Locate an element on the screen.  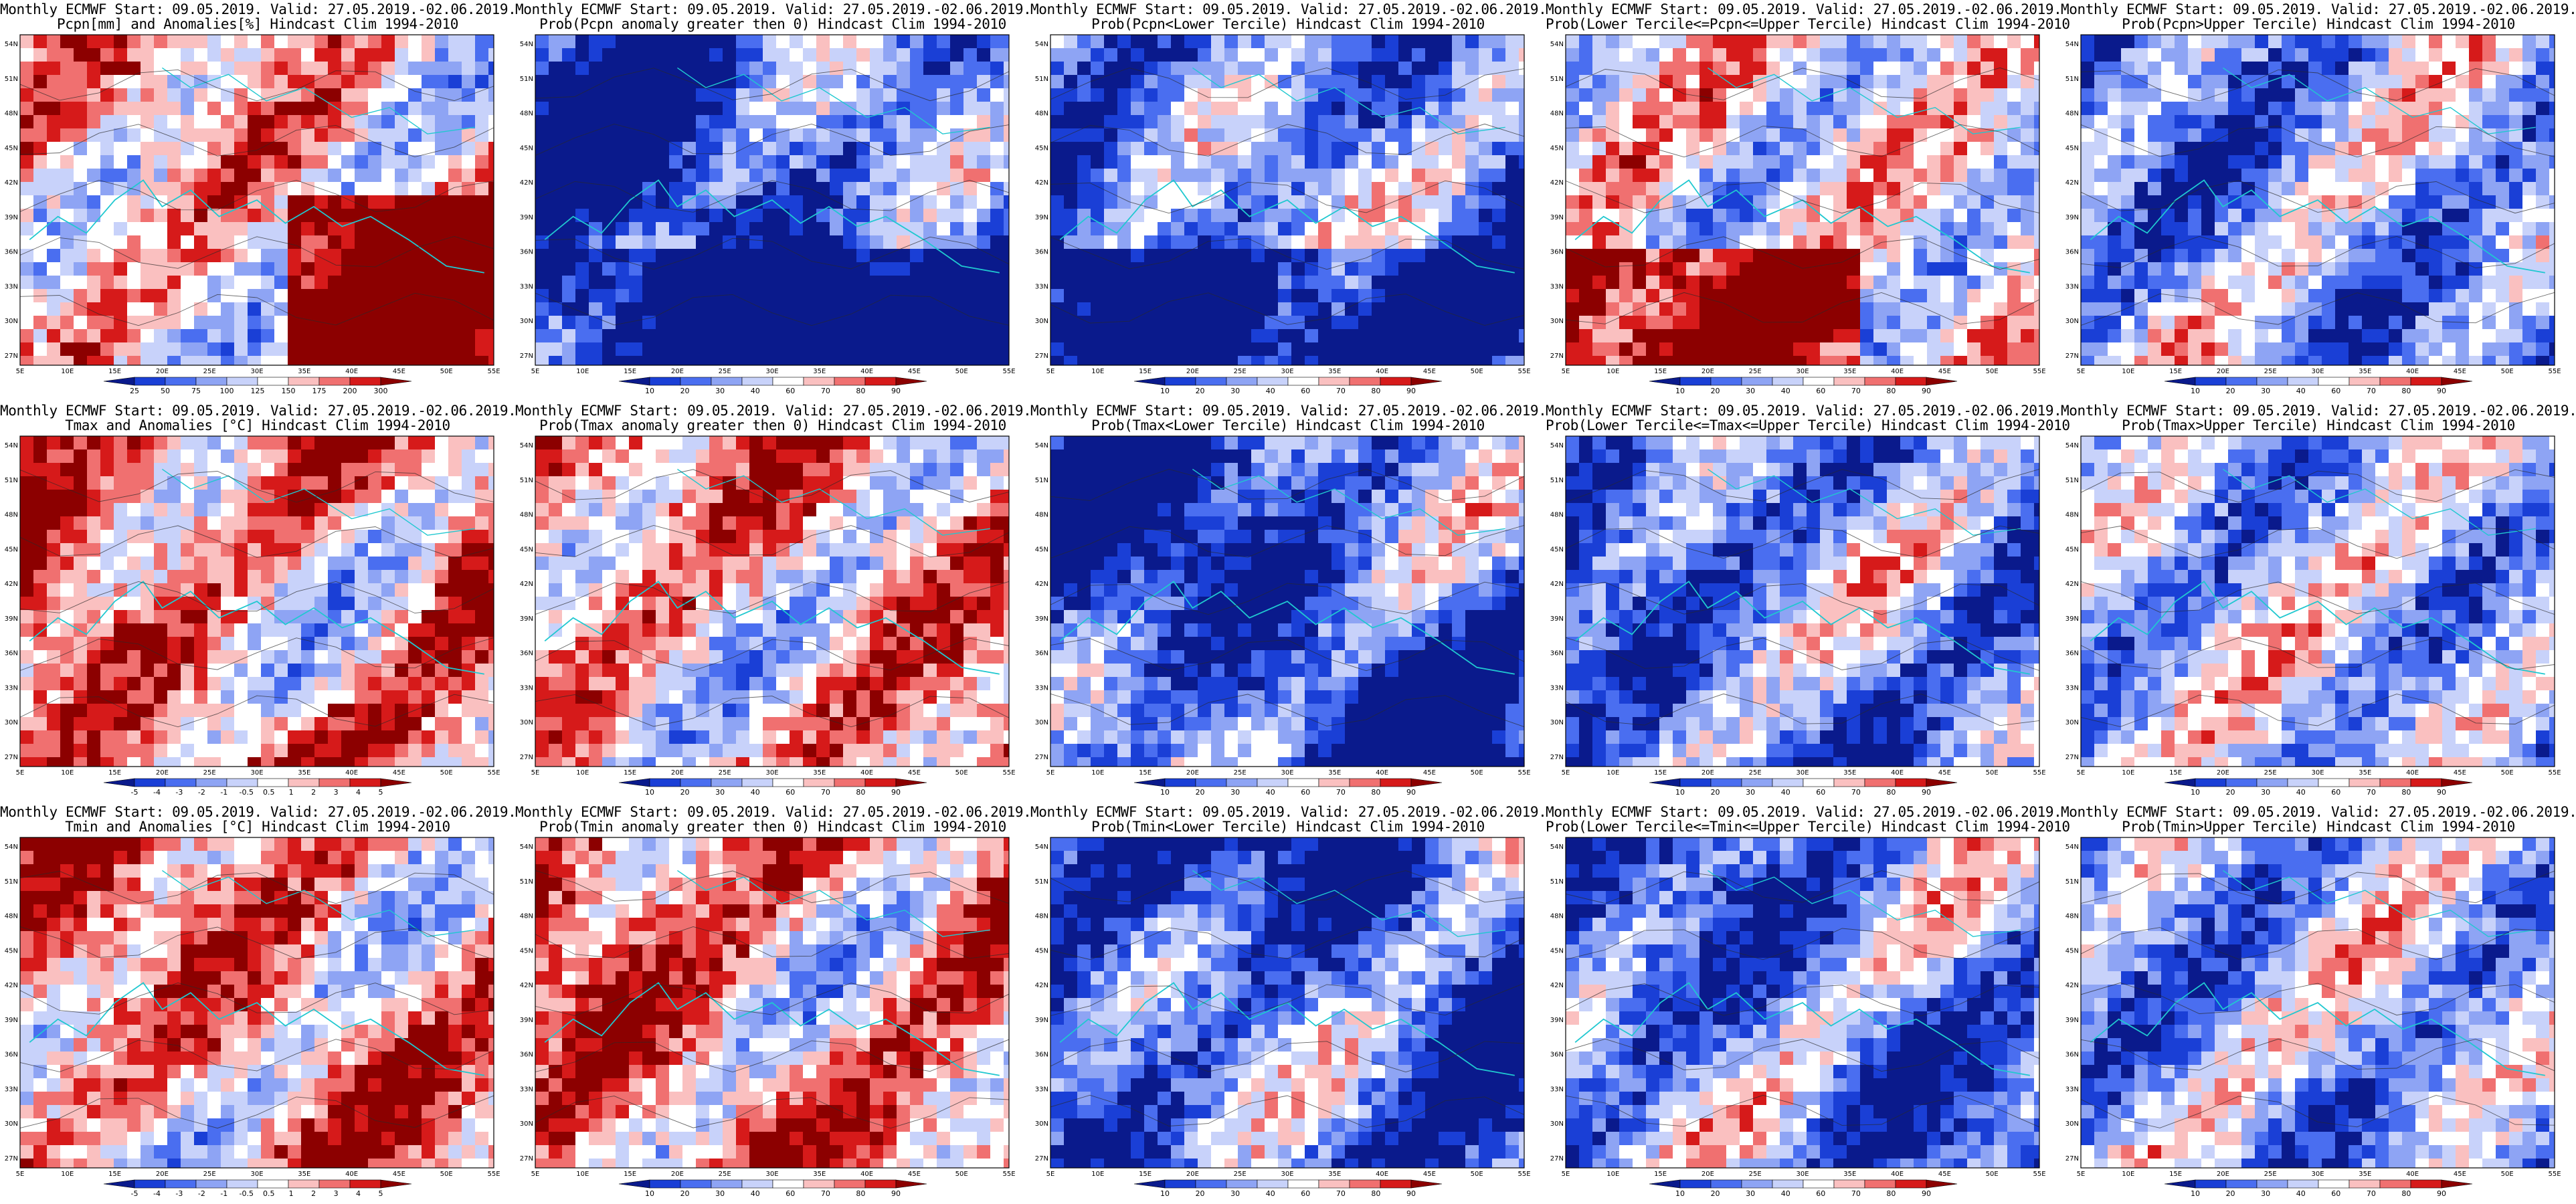
colorbar-label: 90 is located at coordinates (2441, 1193).